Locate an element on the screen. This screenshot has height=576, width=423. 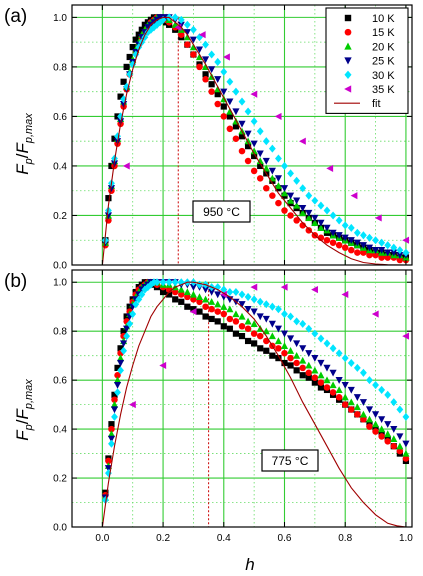
series-35-k is located at coordinates (269, 346).